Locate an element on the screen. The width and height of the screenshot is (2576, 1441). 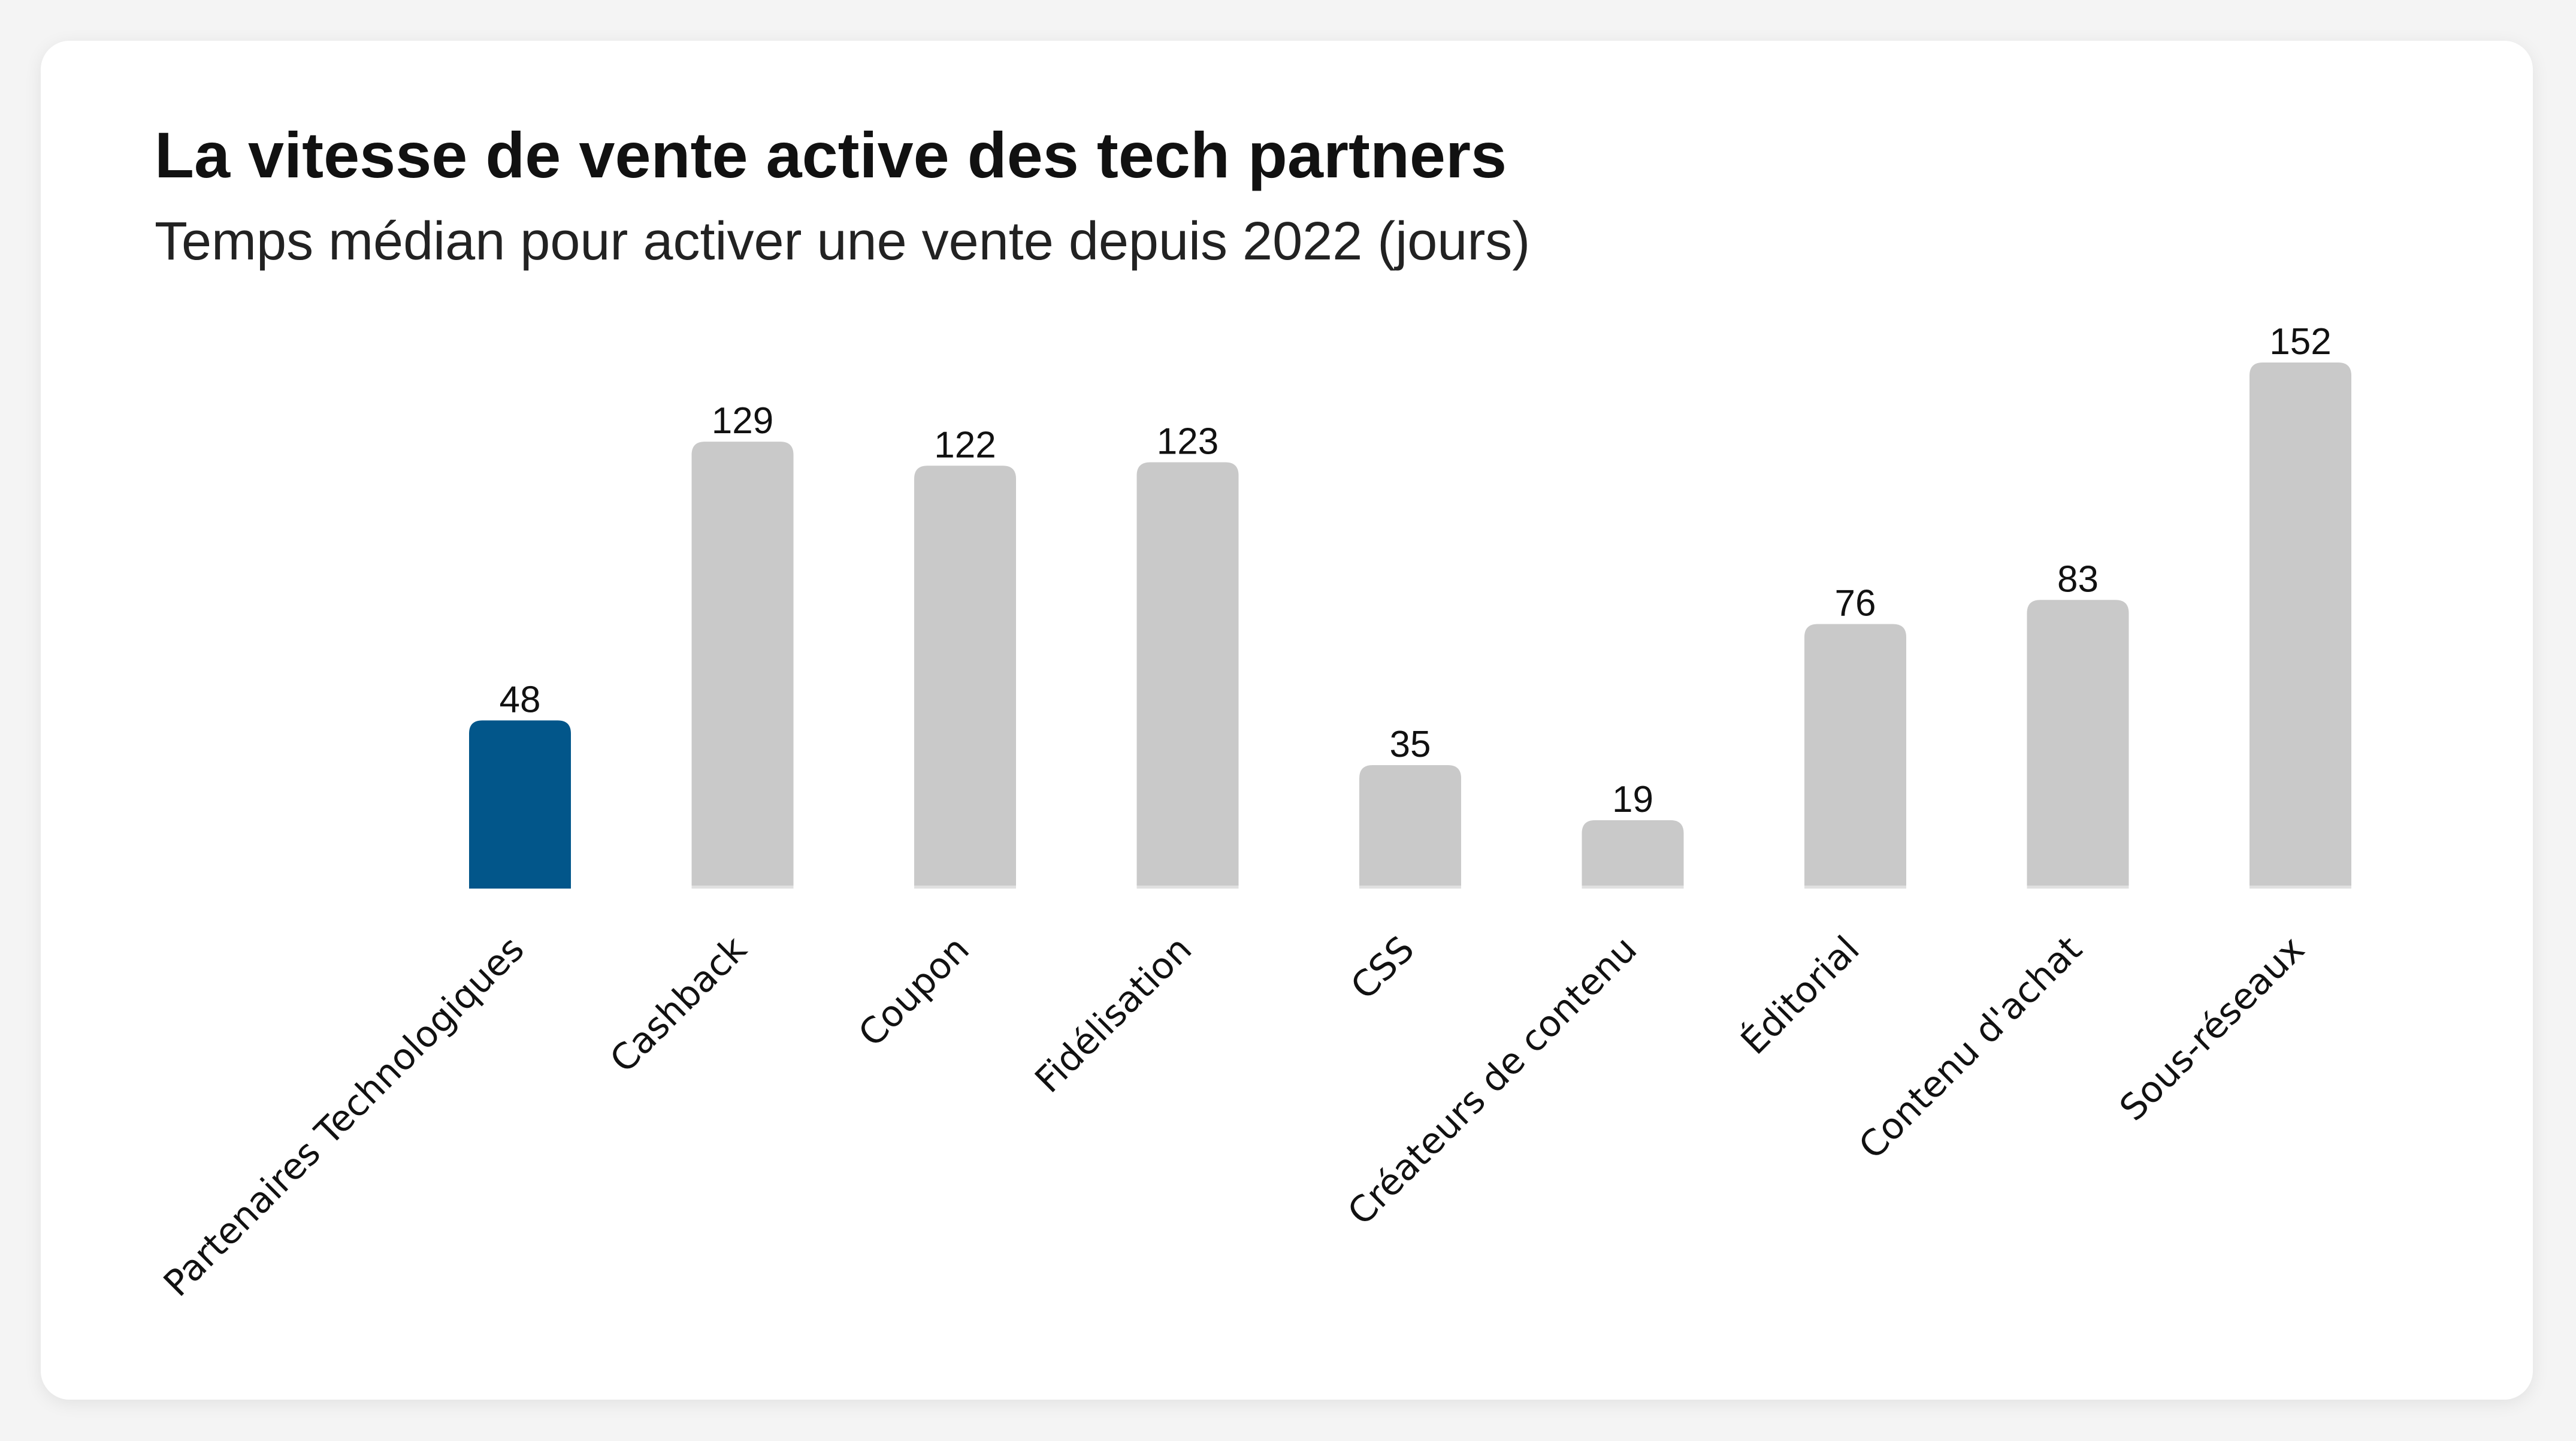
x-tick-label: Partenaires Technologiques is located at coordinates (344, 1116).